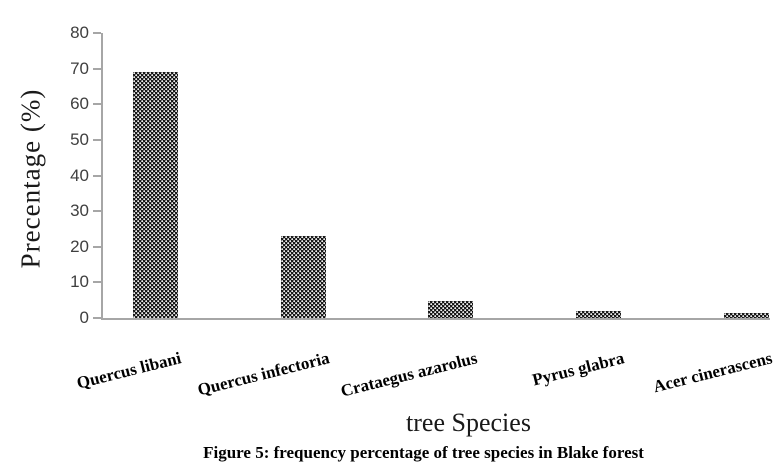 The image size is (777, 471). I want to click on y-axis-title: Precentage (%), so click(30, 178).